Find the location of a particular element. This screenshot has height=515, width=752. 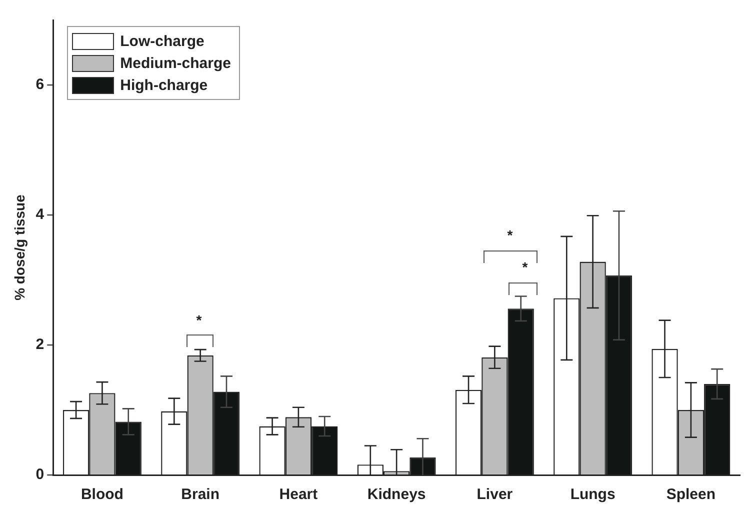

y-tick-label: 4 is located at coordinates (40, 215).